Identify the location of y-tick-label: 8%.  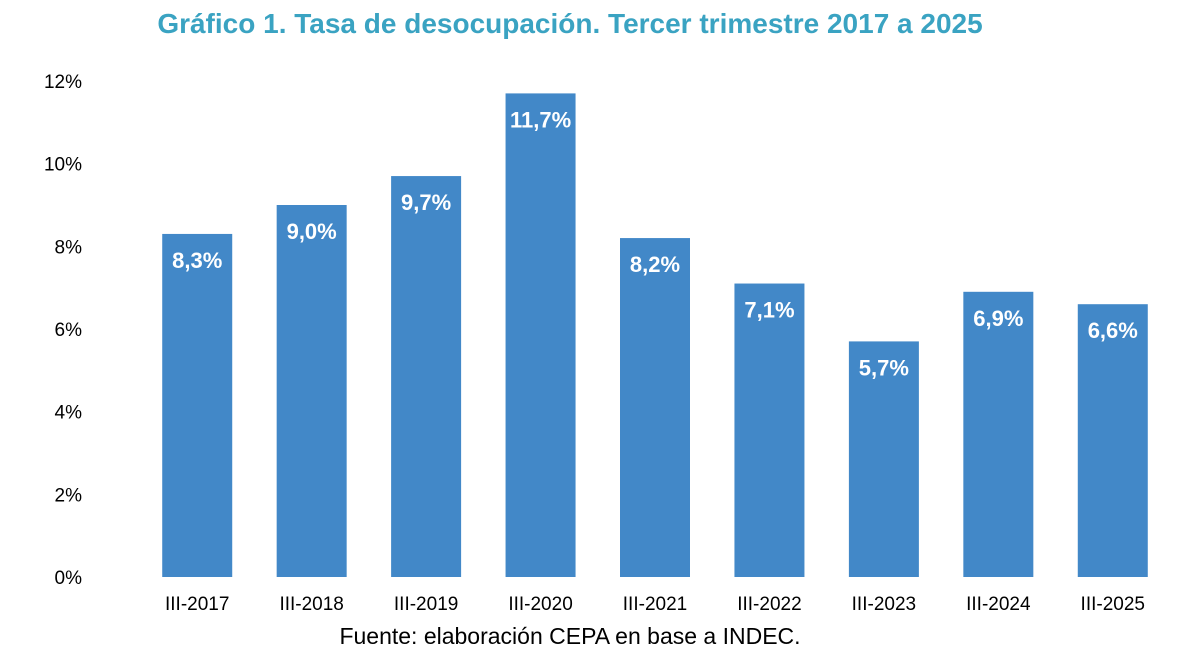
(69, 247).